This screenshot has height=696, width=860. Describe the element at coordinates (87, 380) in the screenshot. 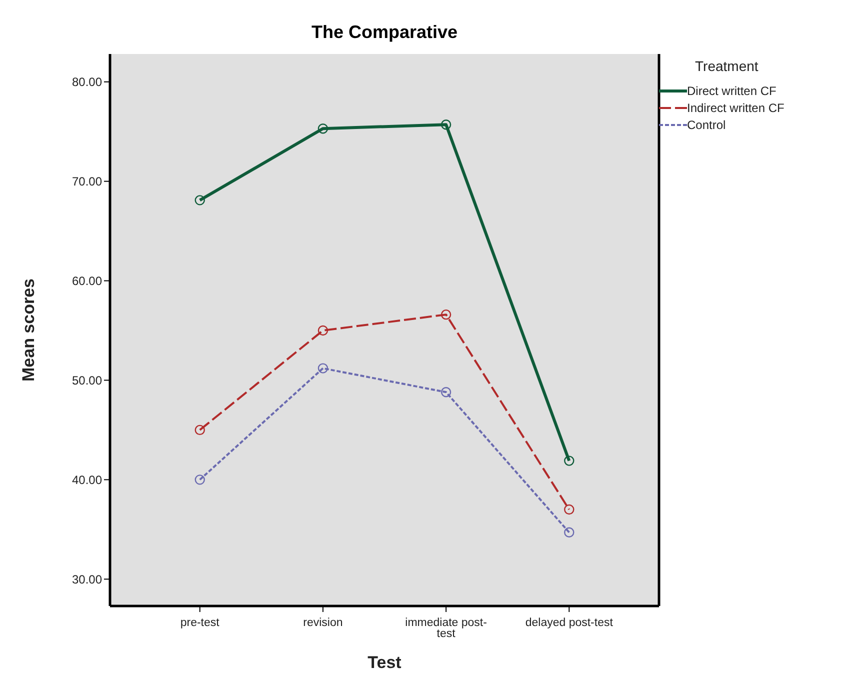

I see `y-tick-label: 50.00` at that location.